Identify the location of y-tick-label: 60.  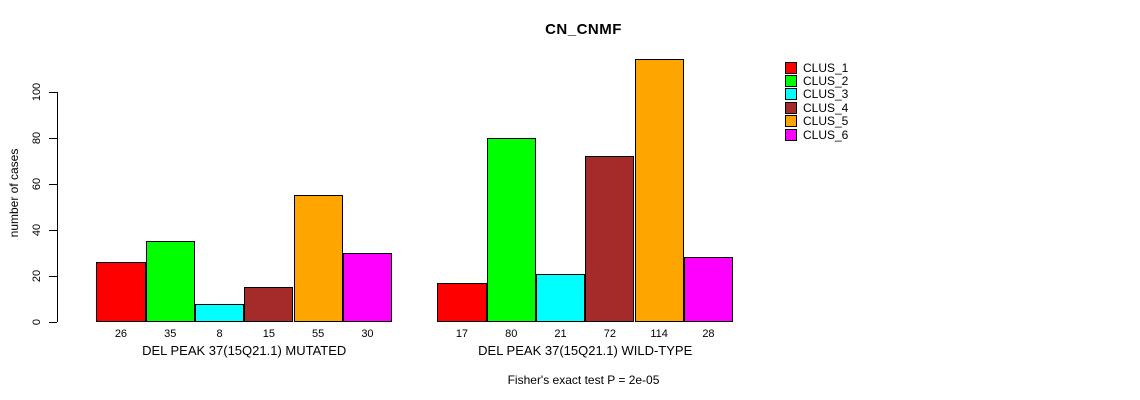
(37, 183).